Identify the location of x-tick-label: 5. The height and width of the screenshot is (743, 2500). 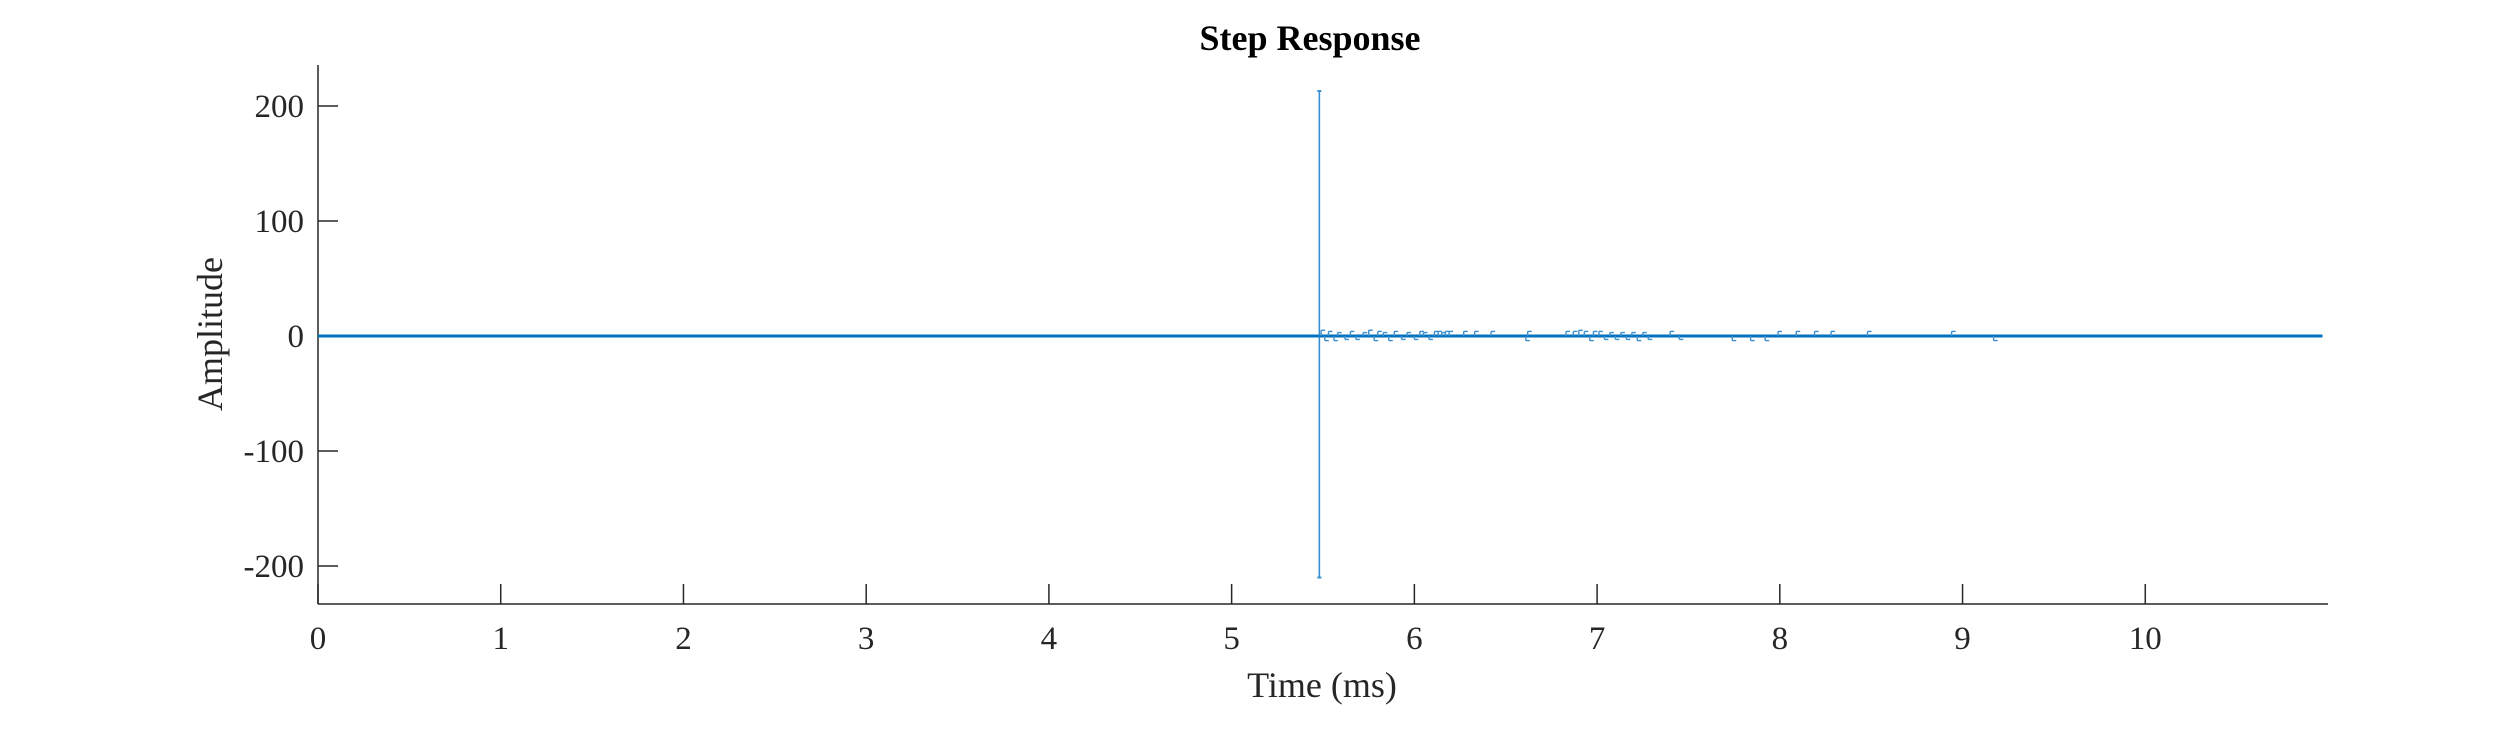
(1231, 639).